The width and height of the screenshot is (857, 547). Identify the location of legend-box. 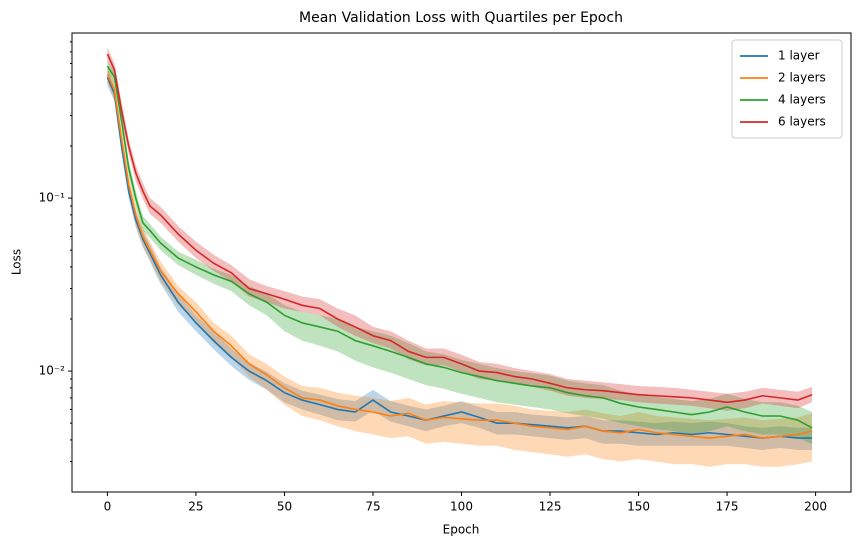
(787, 89).